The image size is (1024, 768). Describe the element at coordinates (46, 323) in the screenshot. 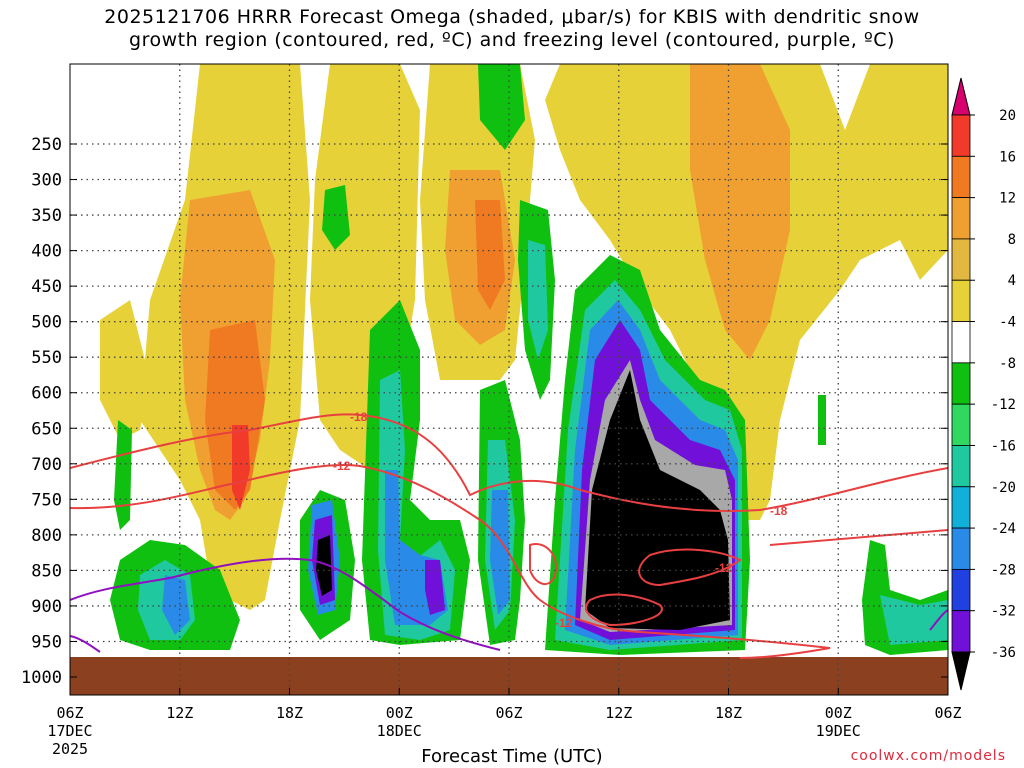

I see `y-tick-label: 500` at that location.